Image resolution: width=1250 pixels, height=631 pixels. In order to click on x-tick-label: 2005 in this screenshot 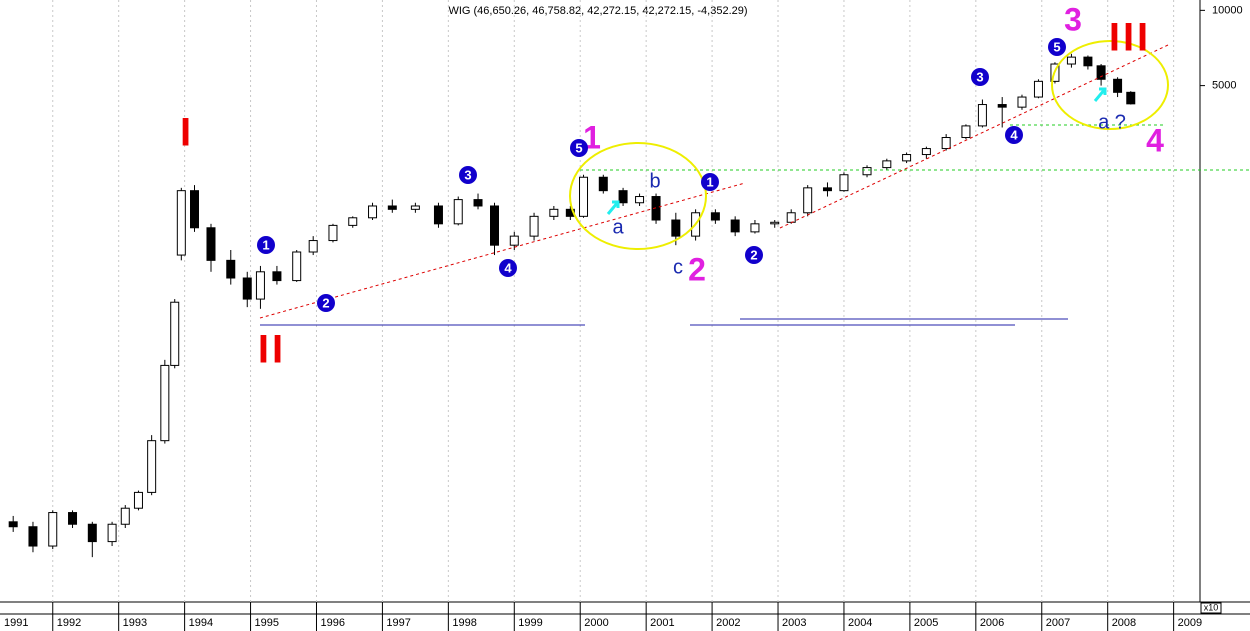, I will do `click(926, 623)`.